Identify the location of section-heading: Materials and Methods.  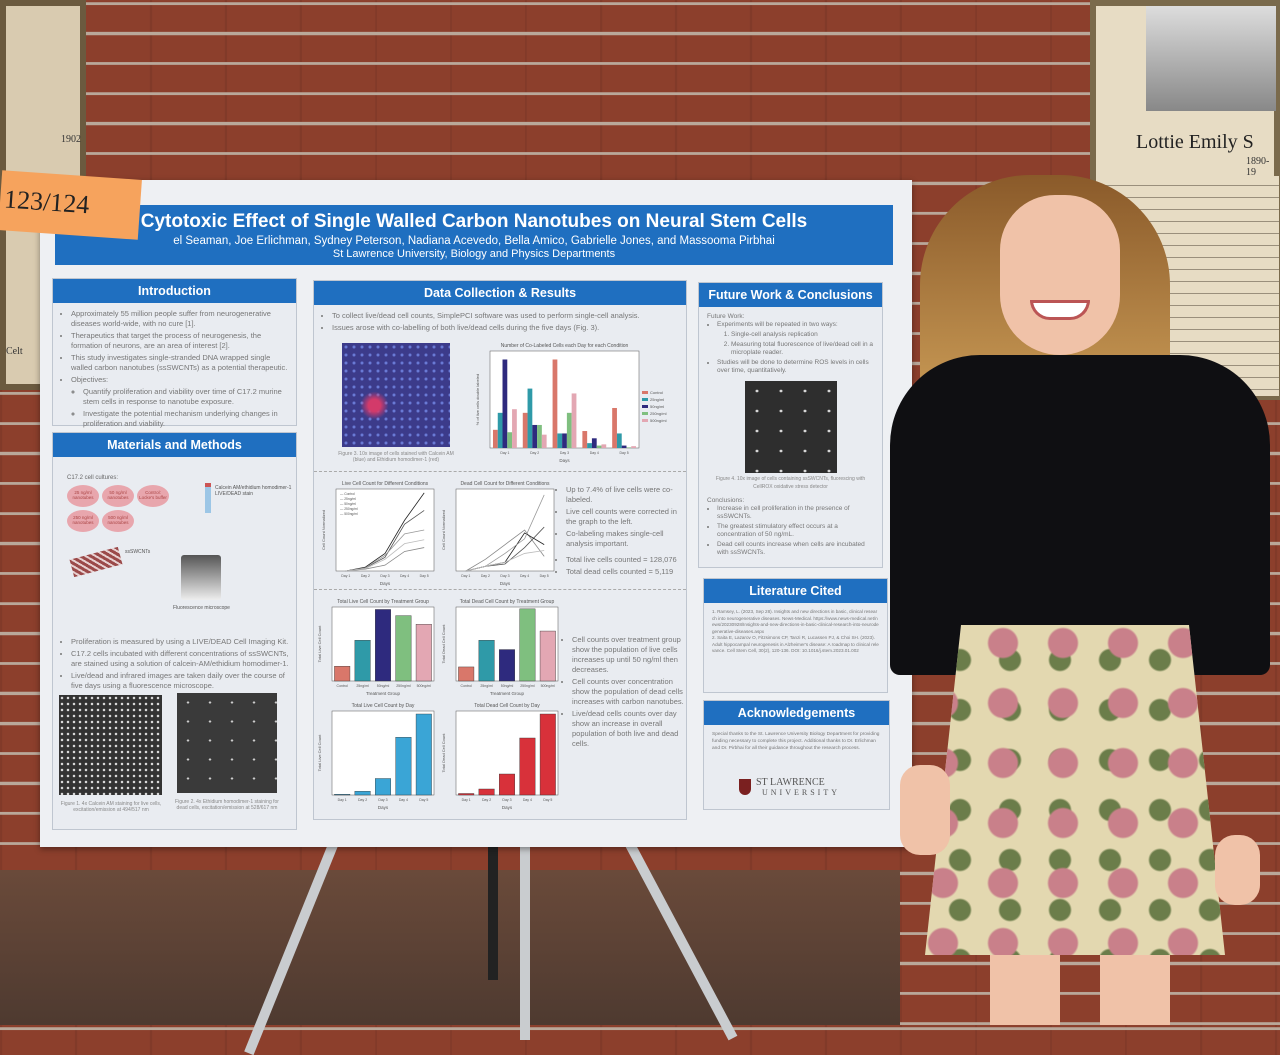
(174, 445).